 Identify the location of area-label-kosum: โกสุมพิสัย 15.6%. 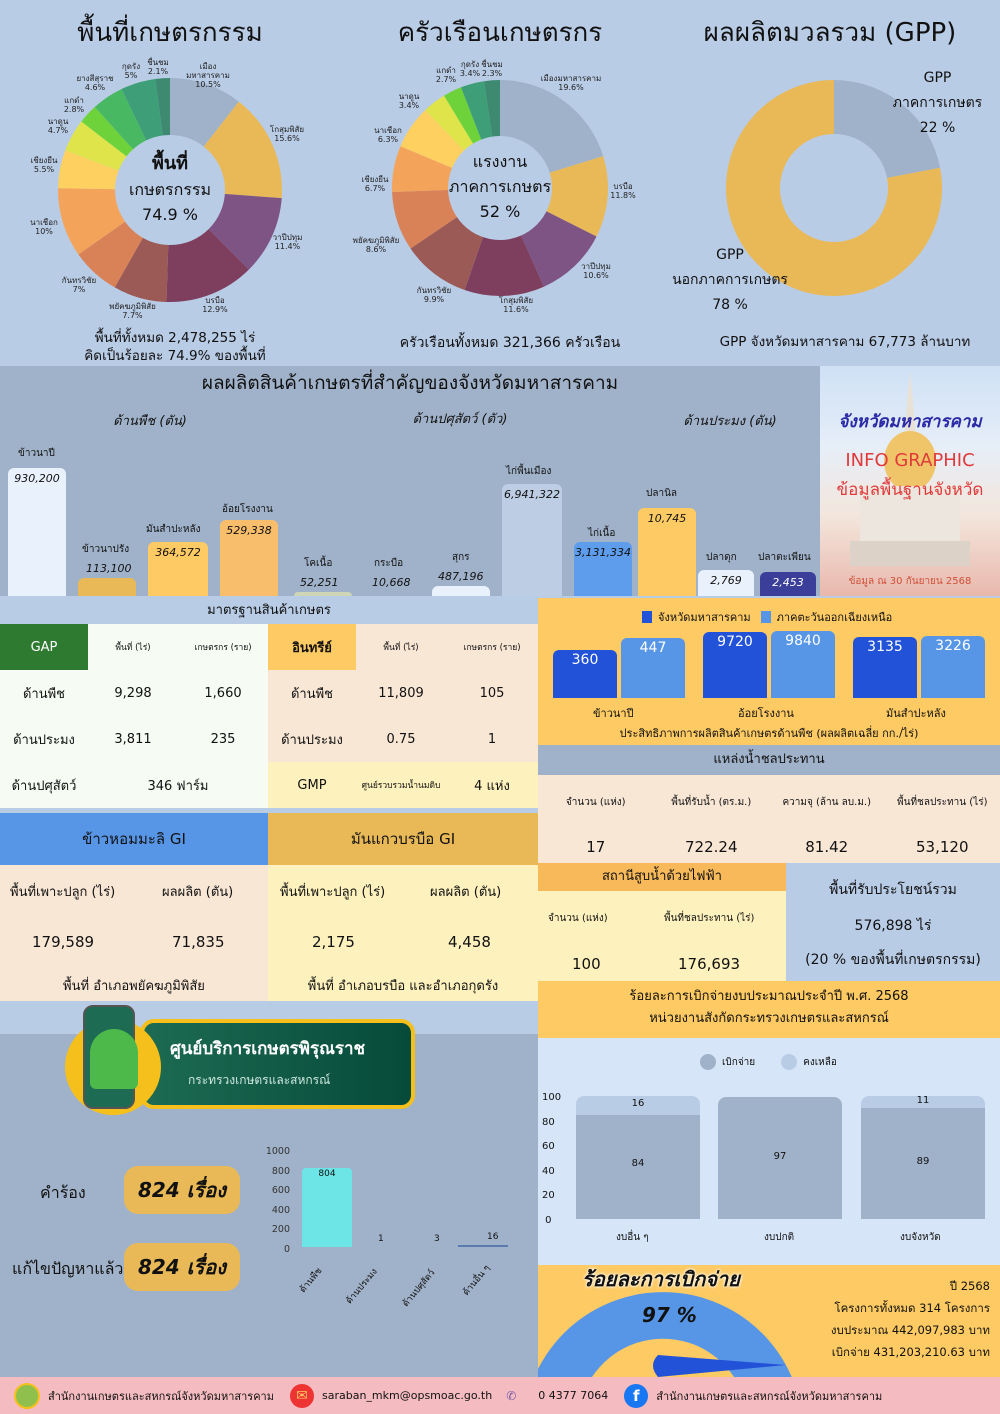
(287, 134).